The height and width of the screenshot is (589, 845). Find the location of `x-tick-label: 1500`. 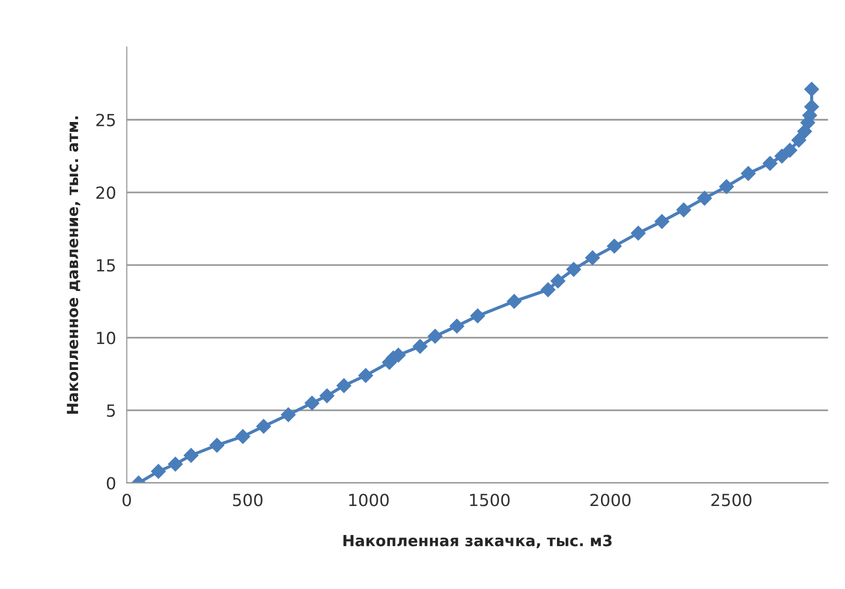

x-tick-label: 1500 is located at coordinates (490, 500).